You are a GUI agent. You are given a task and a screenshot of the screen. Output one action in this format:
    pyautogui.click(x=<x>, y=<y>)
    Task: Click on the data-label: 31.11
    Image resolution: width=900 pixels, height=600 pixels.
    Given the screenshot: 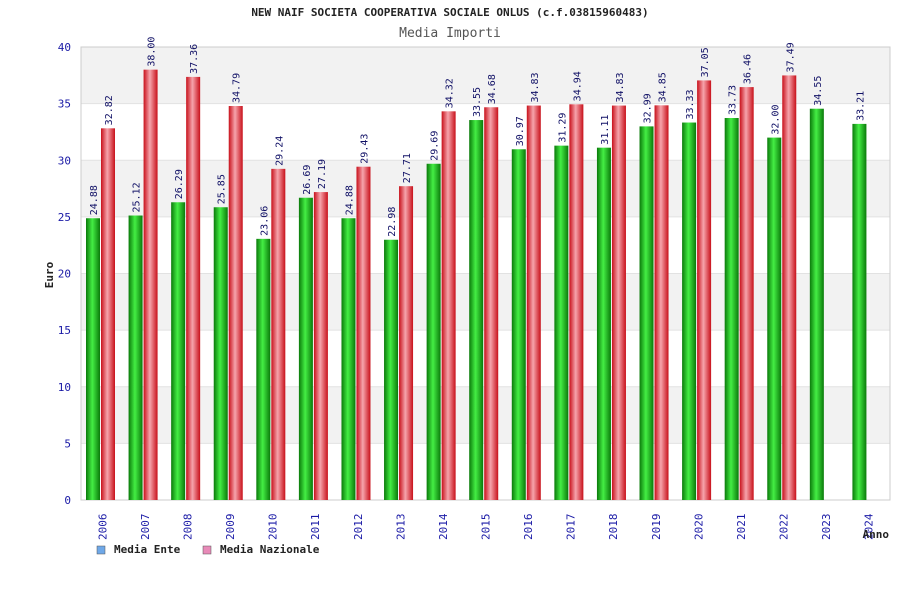 What is the action you would take?
    pyautogui.click(x=605, y=130)
    